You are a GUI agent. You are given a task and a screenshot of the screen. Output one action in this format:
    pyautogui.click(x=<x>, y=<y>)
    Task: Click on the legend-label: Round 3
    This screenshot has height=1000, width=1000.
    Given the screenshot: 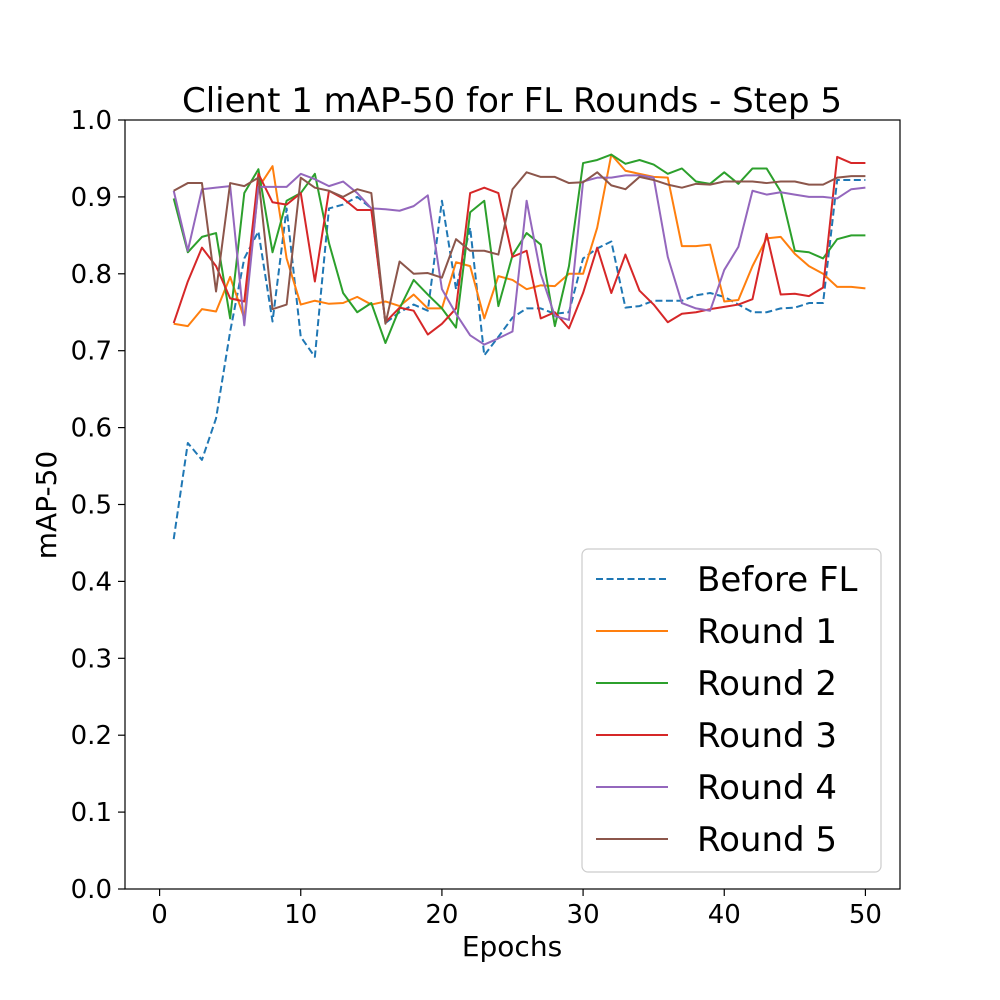 What is the action you would take?
    pyautogui.click(x=767, y=736)
    